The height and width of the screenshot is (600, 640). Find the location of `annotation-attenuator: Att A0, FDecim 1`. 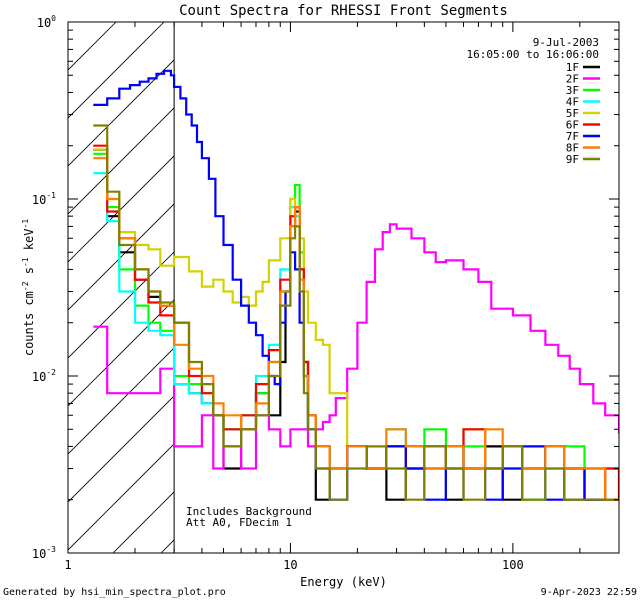

annotation-attenuator: Att A0, FDecim 1 is located at coordinates (239, 522).